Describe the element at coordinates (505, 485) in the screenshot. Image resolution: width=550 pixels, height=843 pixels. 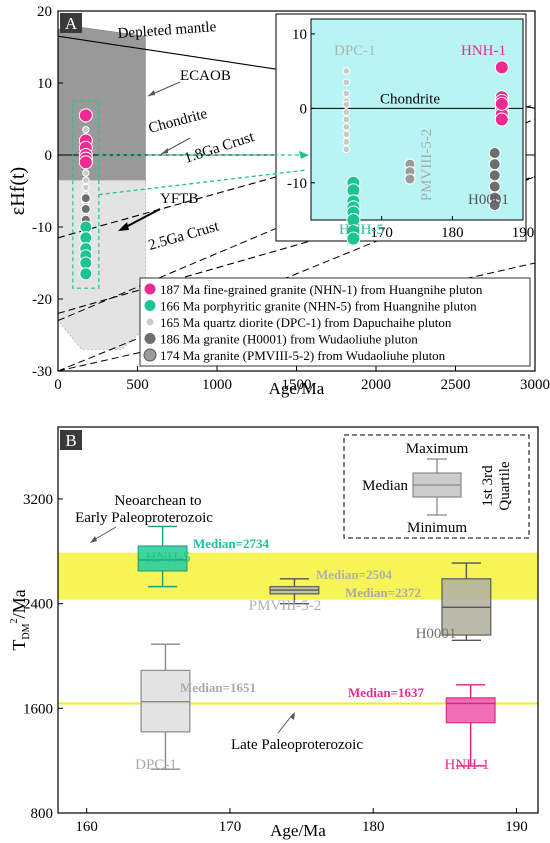
I see `legend-quartile-2: Quartile` at that location.